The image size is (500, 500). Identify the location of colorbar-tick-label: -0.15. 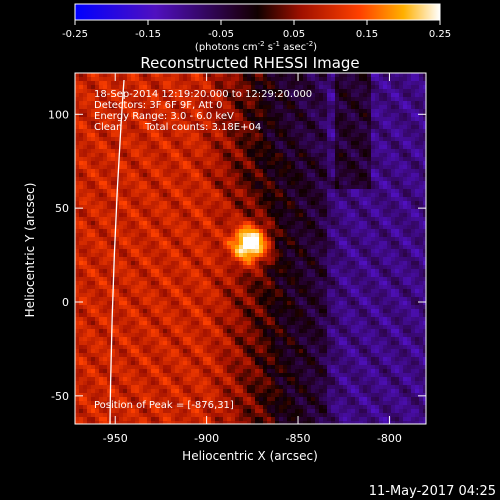
(148, 34).